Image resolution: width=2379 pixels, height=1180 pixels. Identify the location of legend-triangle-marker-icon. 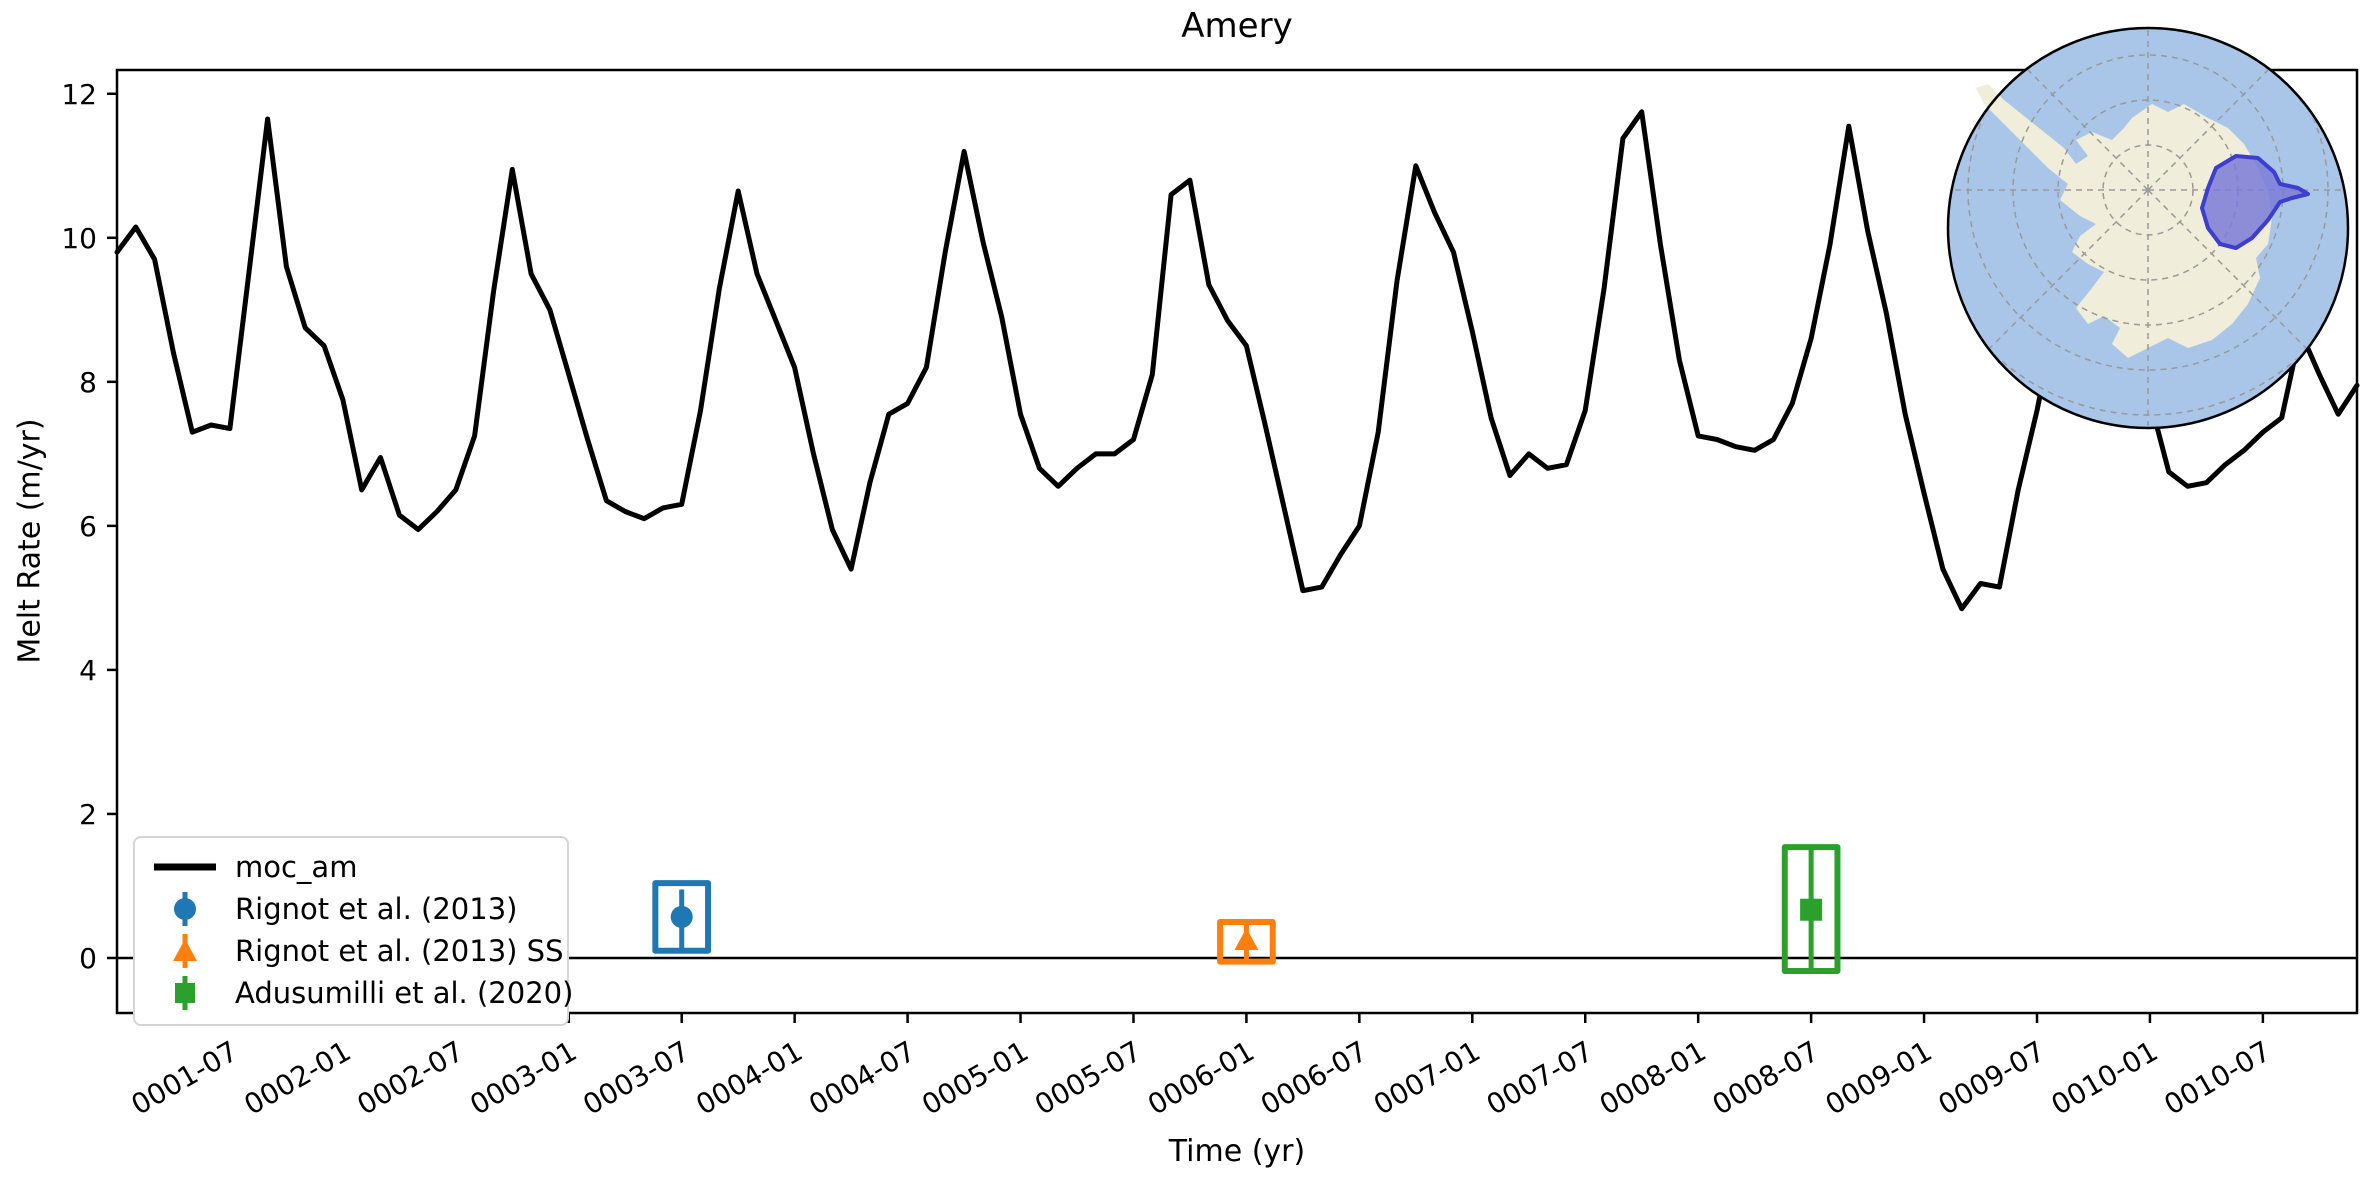
(185, 951).